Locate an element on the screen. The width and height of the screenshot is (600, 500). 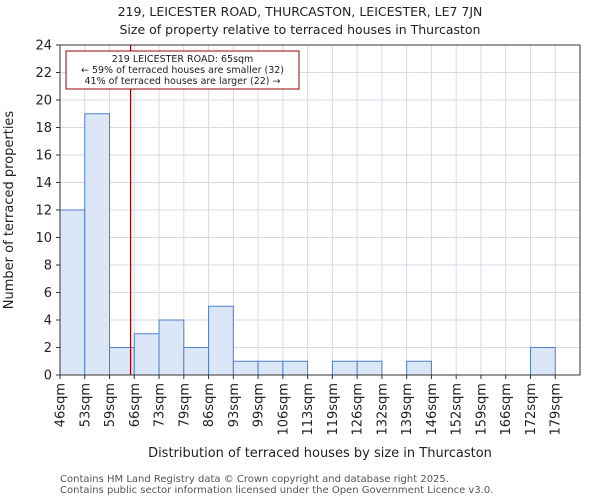
y-tick-label: 14 is located at coordinates (43, 183).